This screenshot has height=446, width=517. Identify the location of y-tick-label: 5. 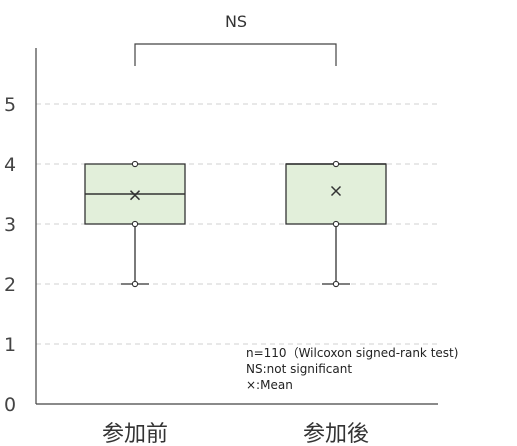
(10, 105).